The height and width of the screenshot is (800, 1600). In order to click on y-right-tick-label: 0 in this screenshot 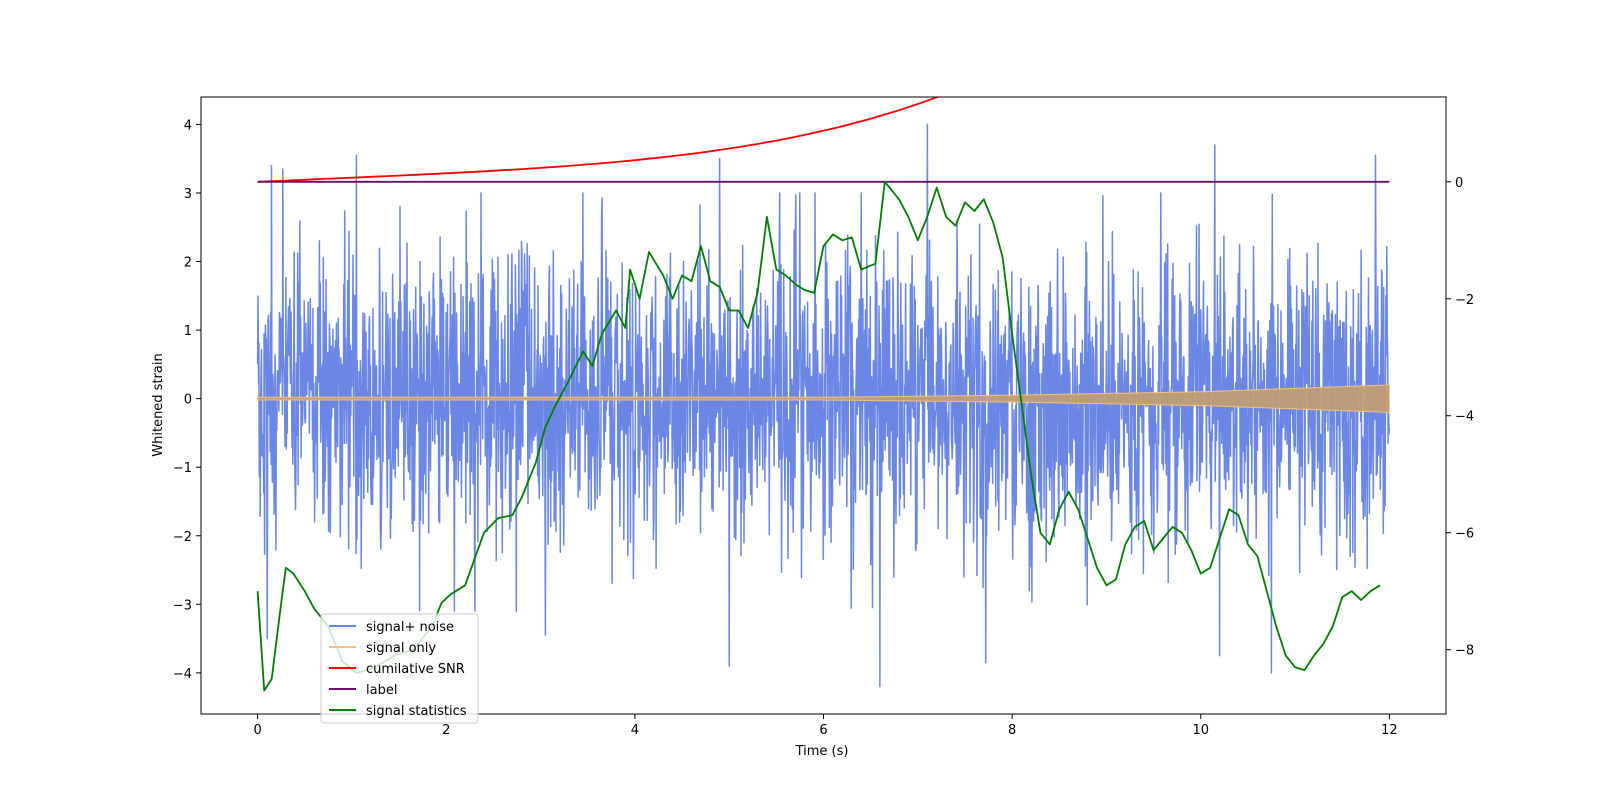, I will do `click(1459, 183)`.